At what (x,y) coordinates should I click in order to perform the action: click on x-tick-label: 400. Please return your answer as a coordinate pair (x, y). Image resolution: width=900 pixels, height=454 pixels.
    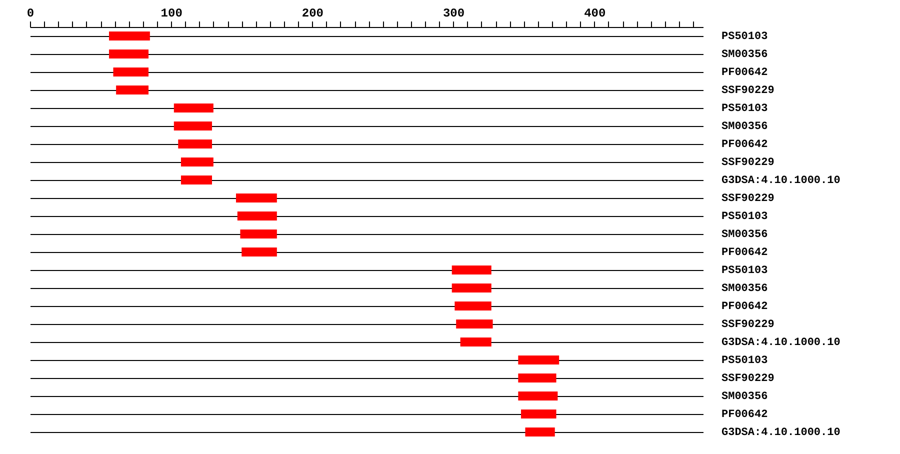
    Looking at the image, I should click on (595, 13).